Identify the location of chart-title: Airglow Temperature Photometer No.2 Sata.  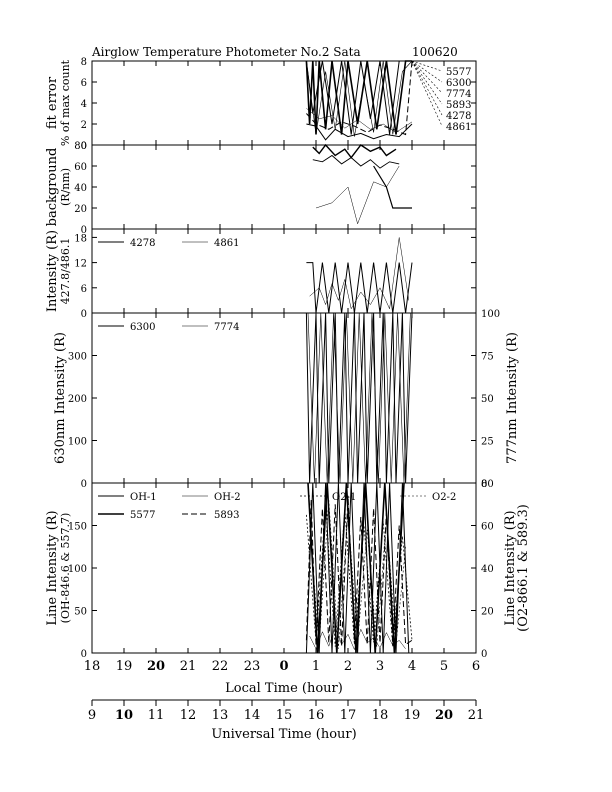
(226, 52).